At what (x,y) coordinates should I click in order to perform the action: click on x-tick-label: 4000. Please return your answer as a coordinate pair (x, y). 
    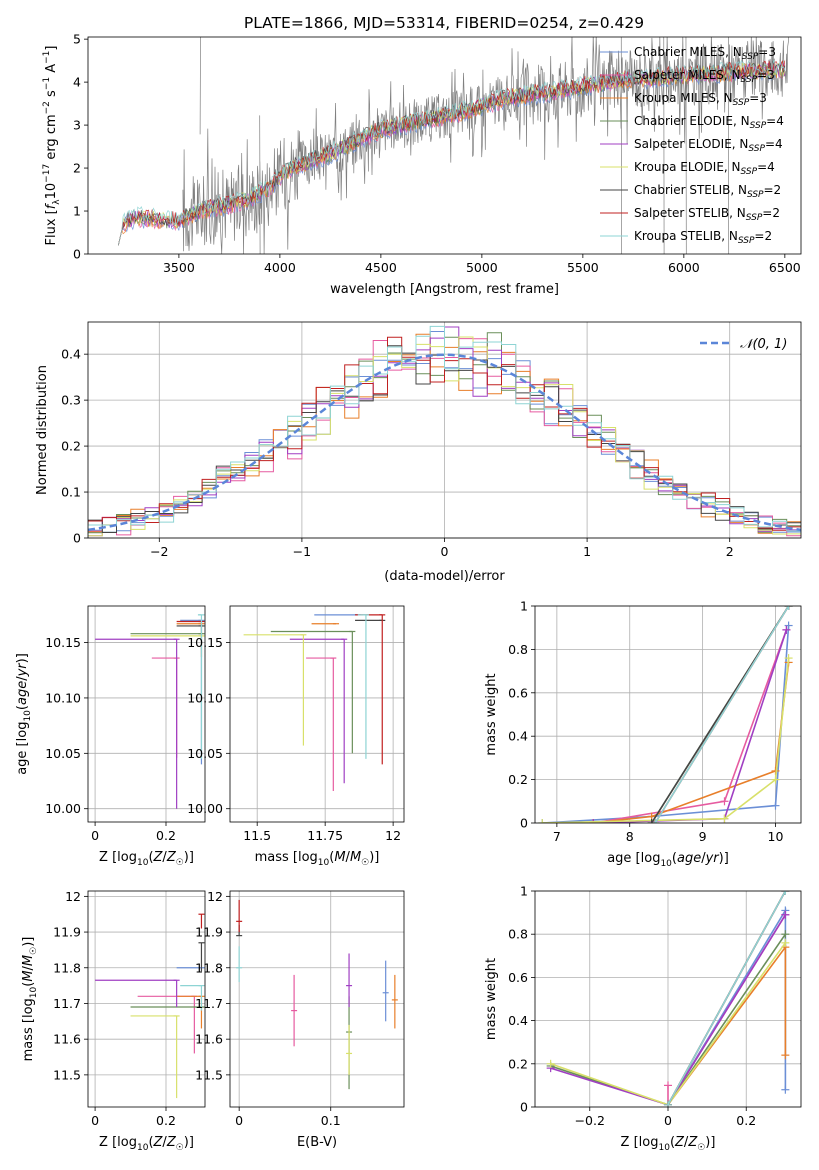
    Looking at the image, I should click on (280, 267).